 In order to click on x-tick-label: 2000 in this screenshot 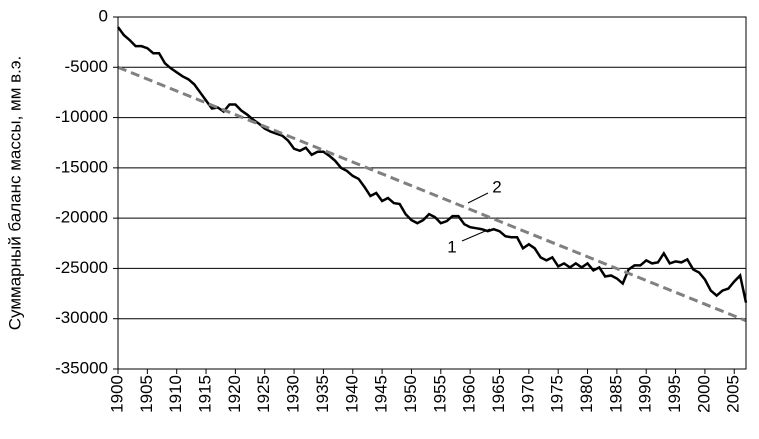, I will do `click(703, 394)`.